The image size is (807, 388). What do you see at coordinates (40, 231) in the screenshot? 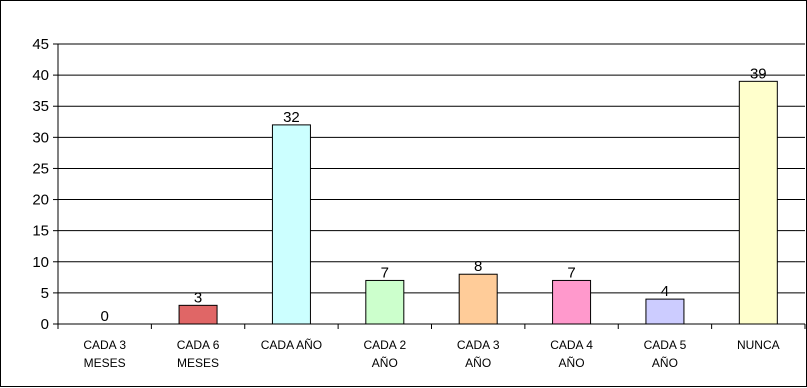
I see `y-tick-label: 15` at bounding box center [40, 231].